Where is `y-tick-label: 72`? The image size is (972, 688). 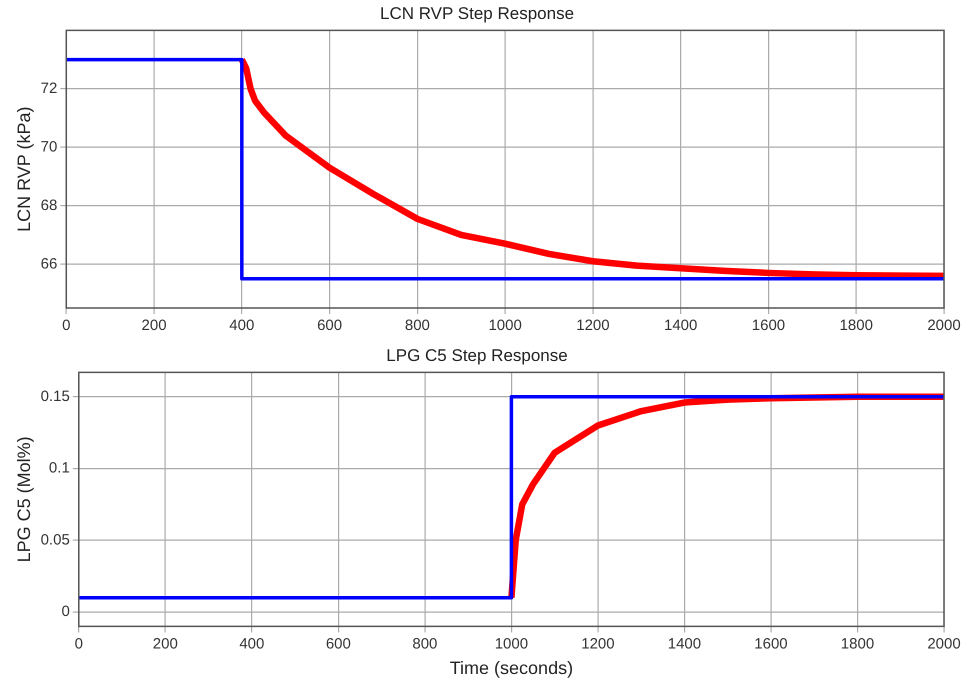 y-tick-label: 72 is located at coordinates (49, 88).